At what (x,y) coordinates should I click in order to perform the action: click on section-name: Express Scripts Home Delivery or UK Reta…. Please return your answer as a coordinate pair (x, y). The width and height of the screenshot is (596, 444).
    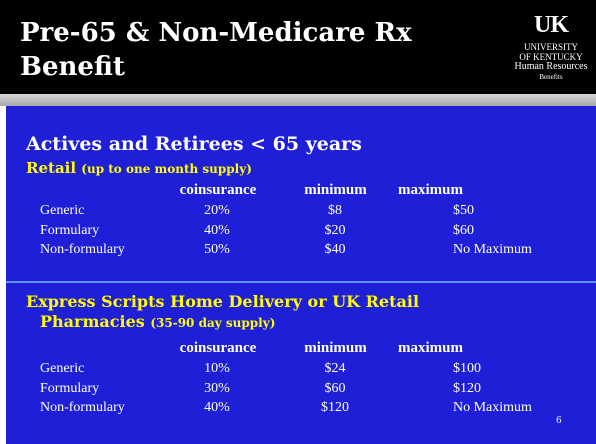
    Looking at the image, I should click on (223, 311).